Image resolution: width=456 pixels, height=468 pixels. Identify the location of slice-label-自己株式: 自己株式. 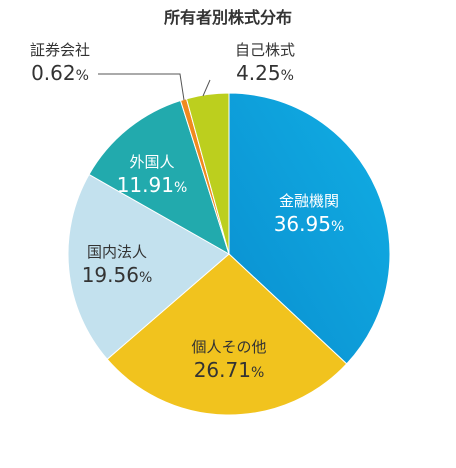
(265, 50).